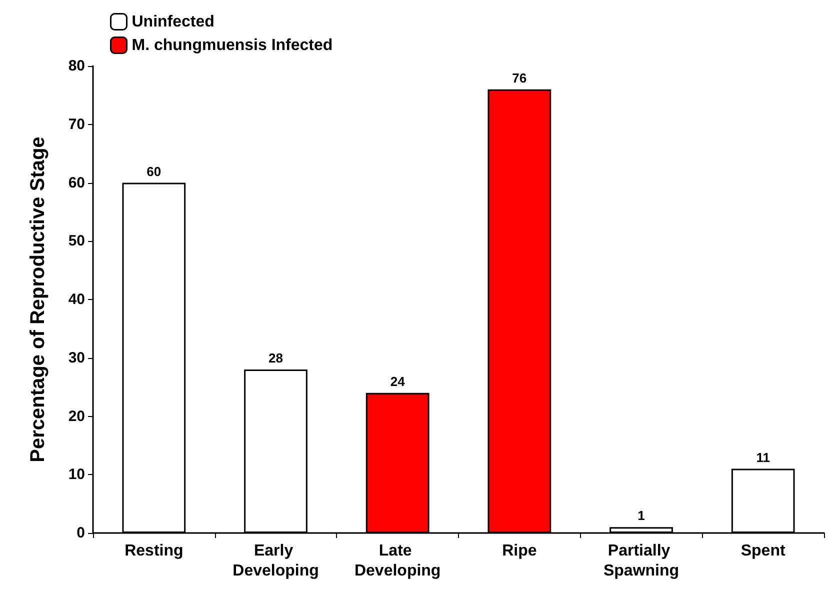 The width and height of the screenshot is (834, 589). Describe the element at coordinates (76, 66) in the screenshot. I see `y-tick-label: 80` at that location.